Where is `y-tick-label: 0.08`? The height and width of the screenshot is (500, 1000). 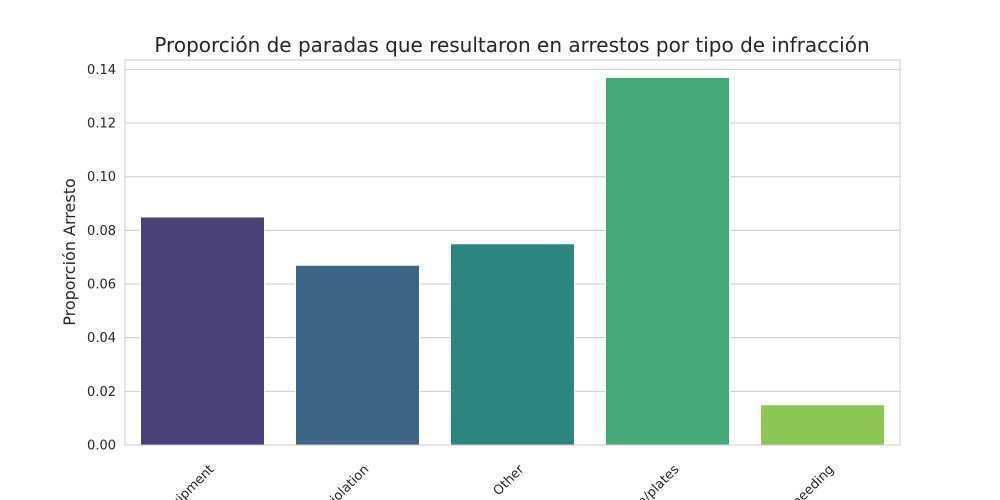
y-tick-label: 0.08 is located at coordinates (101, 231).